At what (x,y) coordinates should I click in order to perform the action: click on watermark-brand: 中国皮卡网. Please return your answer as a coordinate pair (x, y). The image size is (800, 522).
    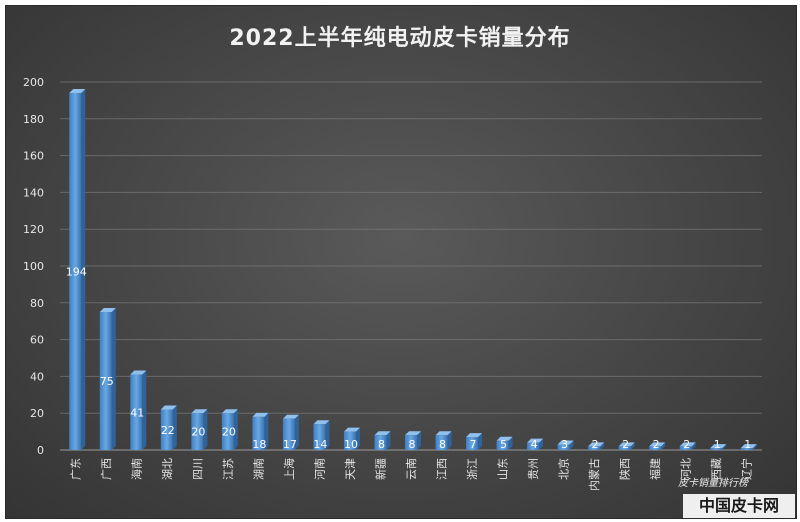
    Looking at the image, I should click on (739, 506).